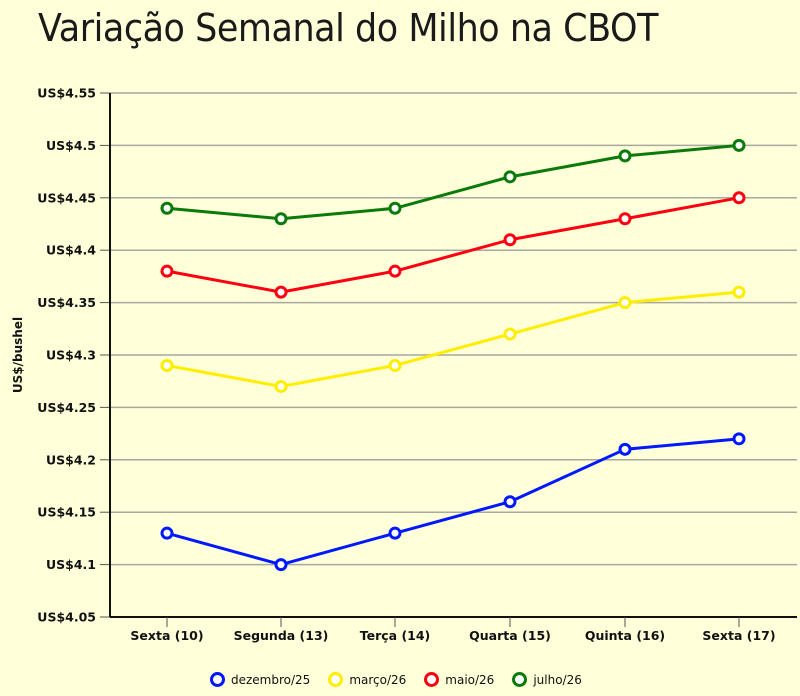  I want to click on x-tick-label: Sexta (17), so click(738, 635).